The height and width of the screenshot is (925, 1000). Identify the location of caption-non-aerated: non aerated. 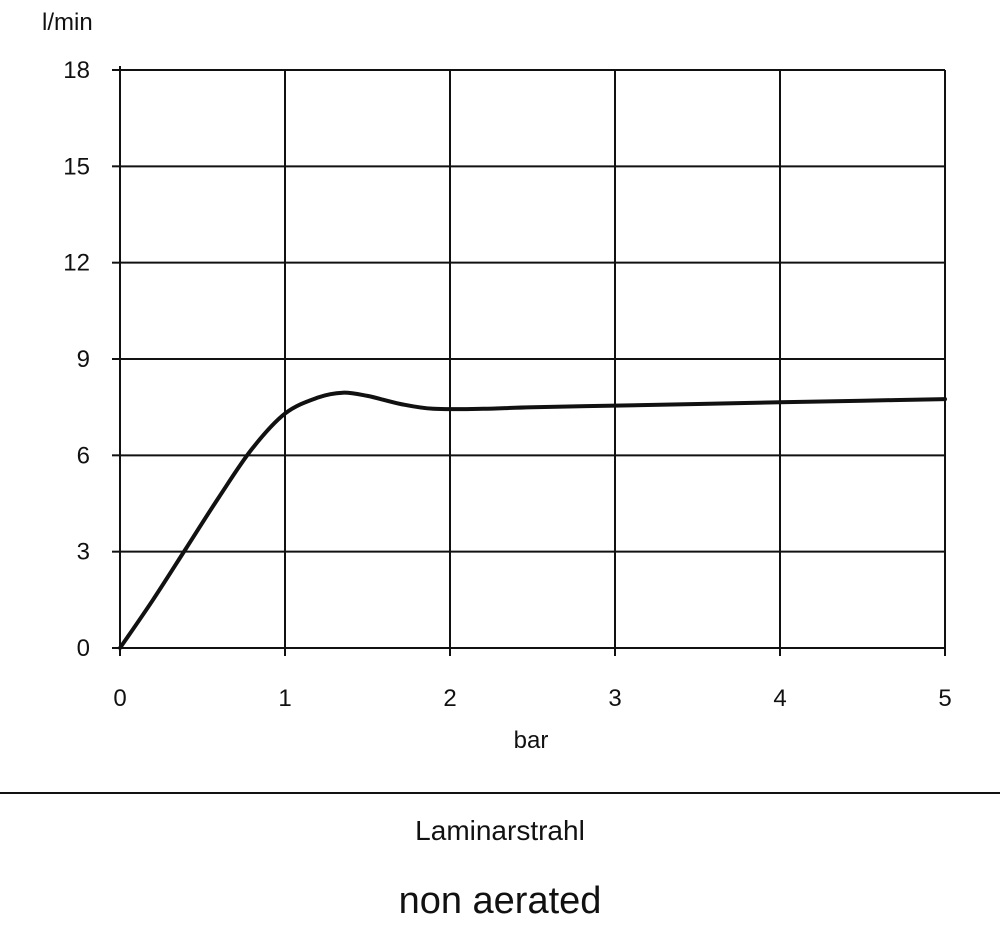
(500, 901).